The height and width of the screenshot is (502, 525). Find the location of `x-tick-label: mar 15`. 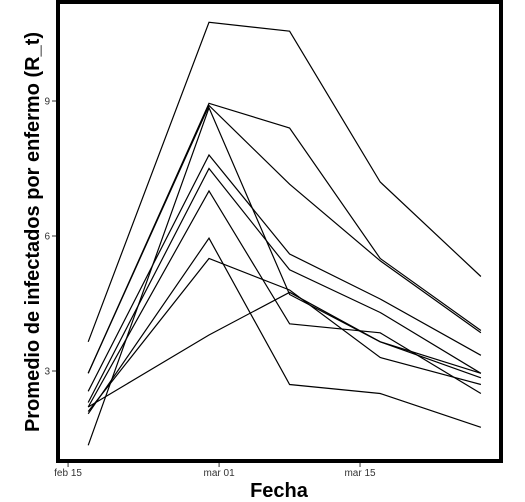

x-tick-label: mar 15 is located at coordinates (360, 473).